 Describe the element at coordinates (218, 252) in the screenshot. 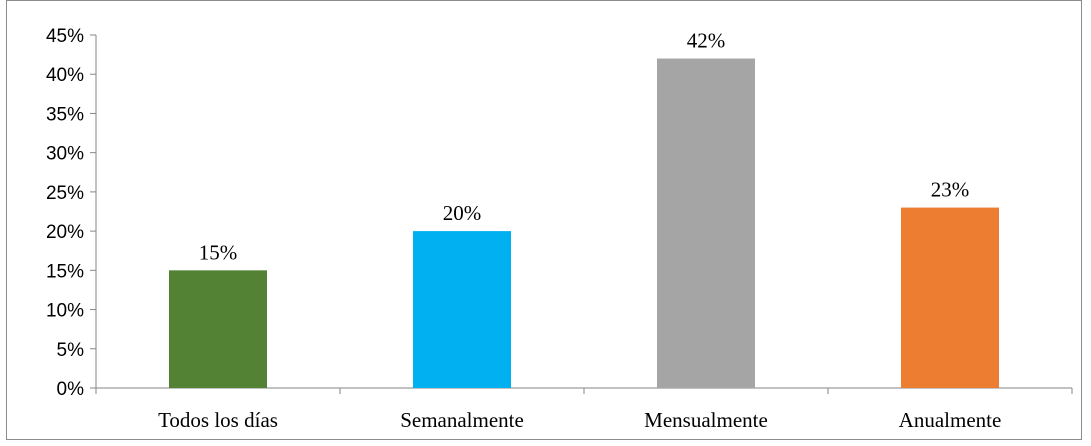

I see `data-label: 15%` at that location.